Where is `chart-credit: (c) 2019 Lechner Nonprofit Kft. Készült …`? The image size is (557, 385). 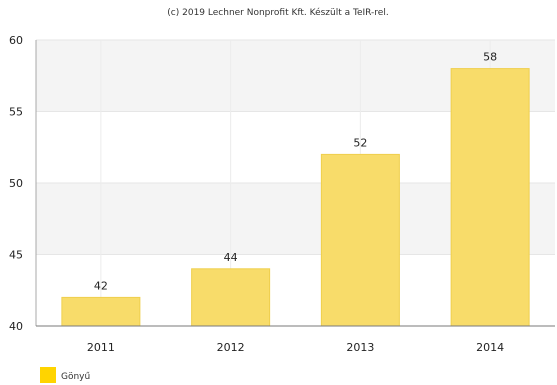 chart-credit: (c) 2019 Lechner Nonprofit Kft. Készült … is located at coordinates (277, 12).